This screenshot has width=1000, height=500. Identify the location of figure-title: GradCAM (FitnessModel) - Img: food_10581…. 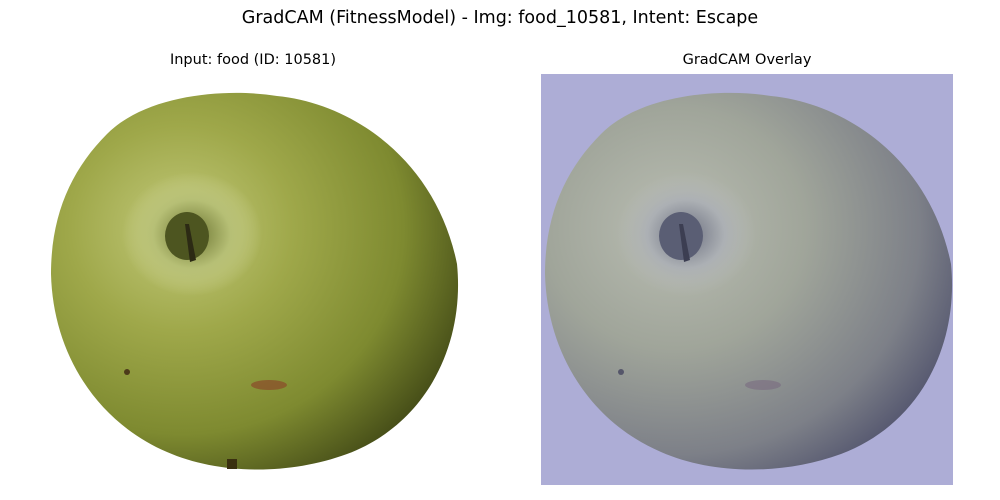
(500, 18).